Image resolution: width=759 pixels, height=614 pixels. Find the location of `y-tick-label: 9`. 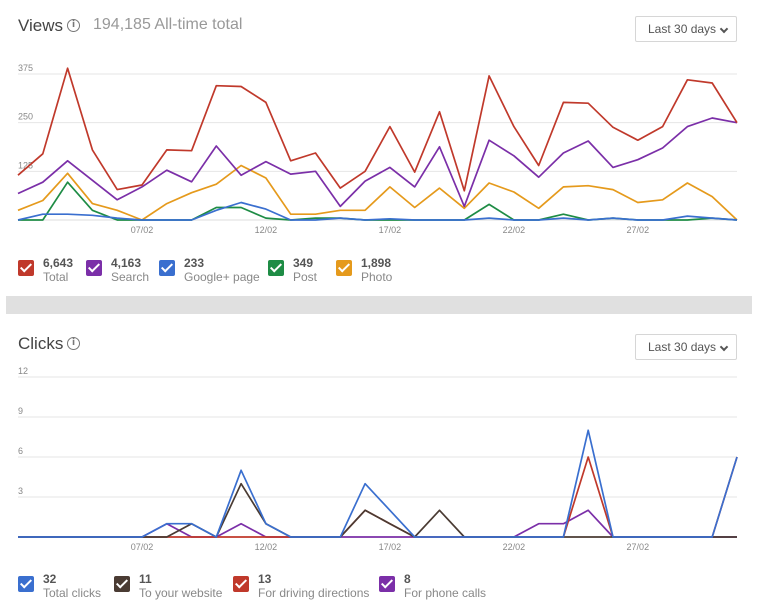

y-tick-label: 9 is located at coordinates (20, 411).